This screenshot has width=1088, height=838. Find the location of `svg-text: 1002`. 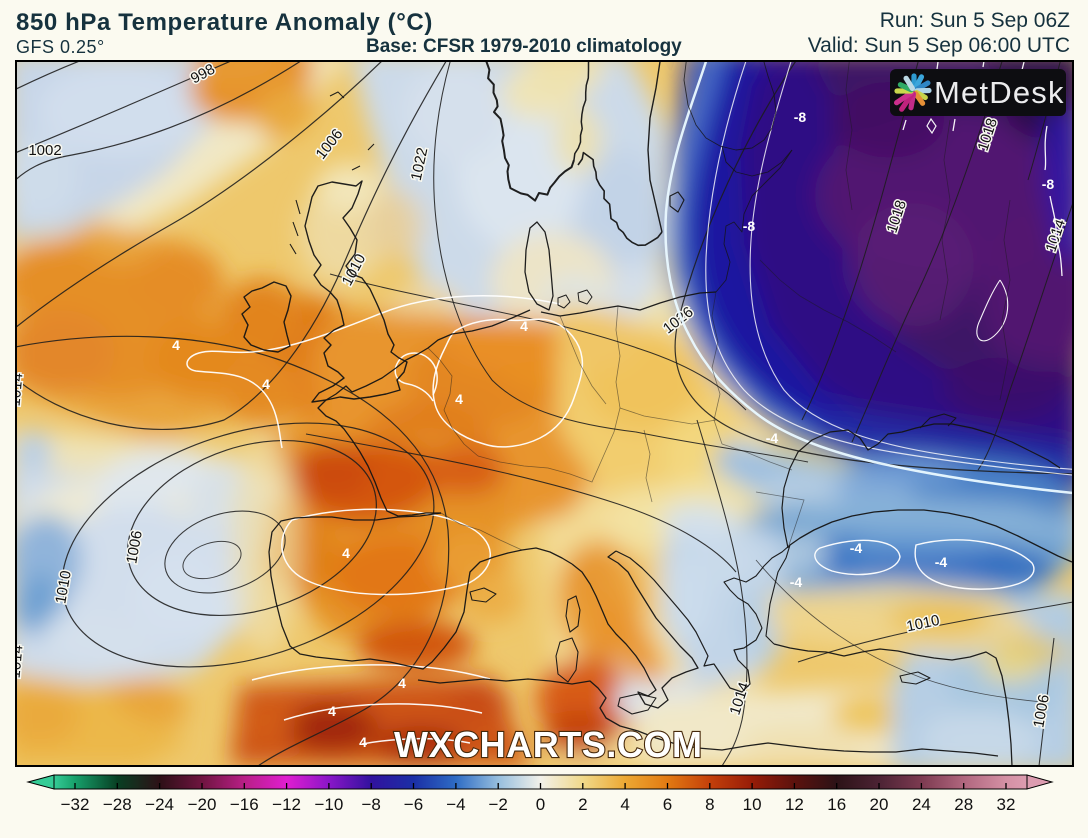

svg-text: 1002 is located at coordinates (44, 150).